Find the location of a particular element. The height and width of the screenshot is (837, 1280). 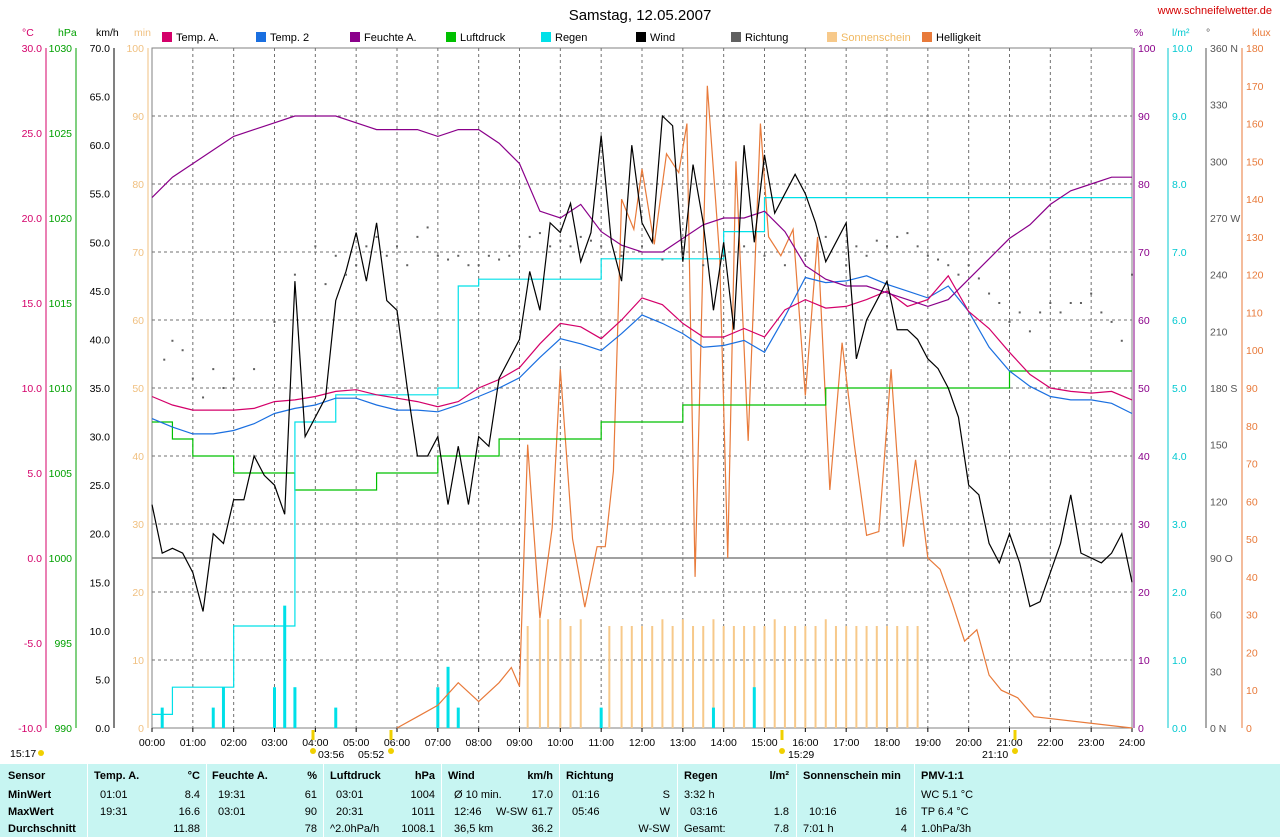

legend-label: Temp. A. is located at coordinates (197, 38).